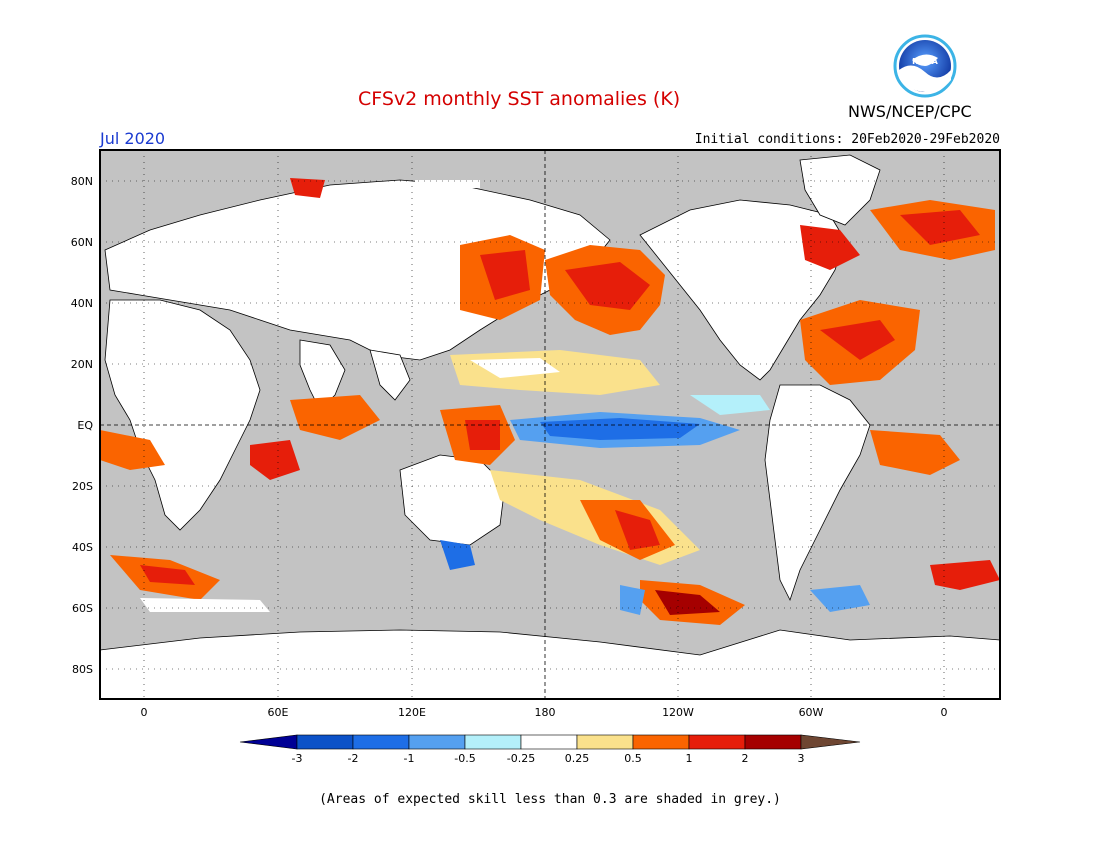 Image resolution: width=1100 pixels, height=850 pixels. Describe the element at coordinates (633, 758) in the screenshot. I see `colorbar-tick-label: 0.5` at that location.